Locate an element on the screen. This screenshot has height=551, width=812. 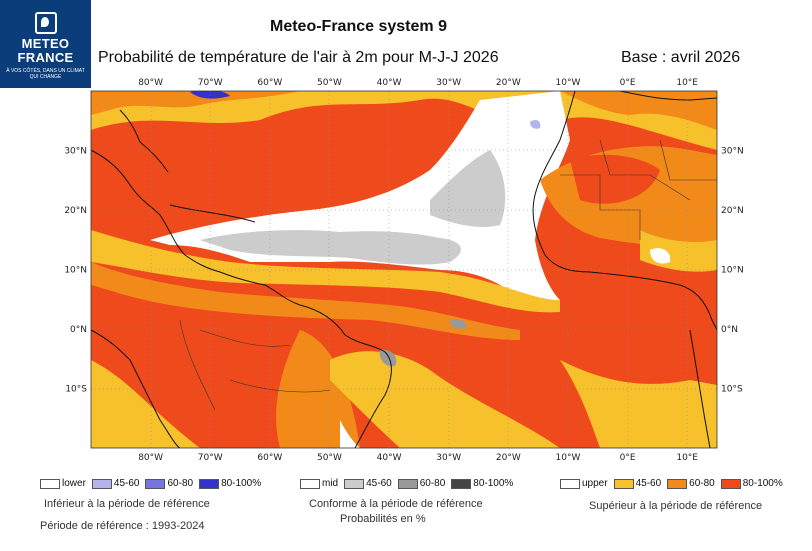
region-upper-60-80-itcz is located at coordinates (305, 301).